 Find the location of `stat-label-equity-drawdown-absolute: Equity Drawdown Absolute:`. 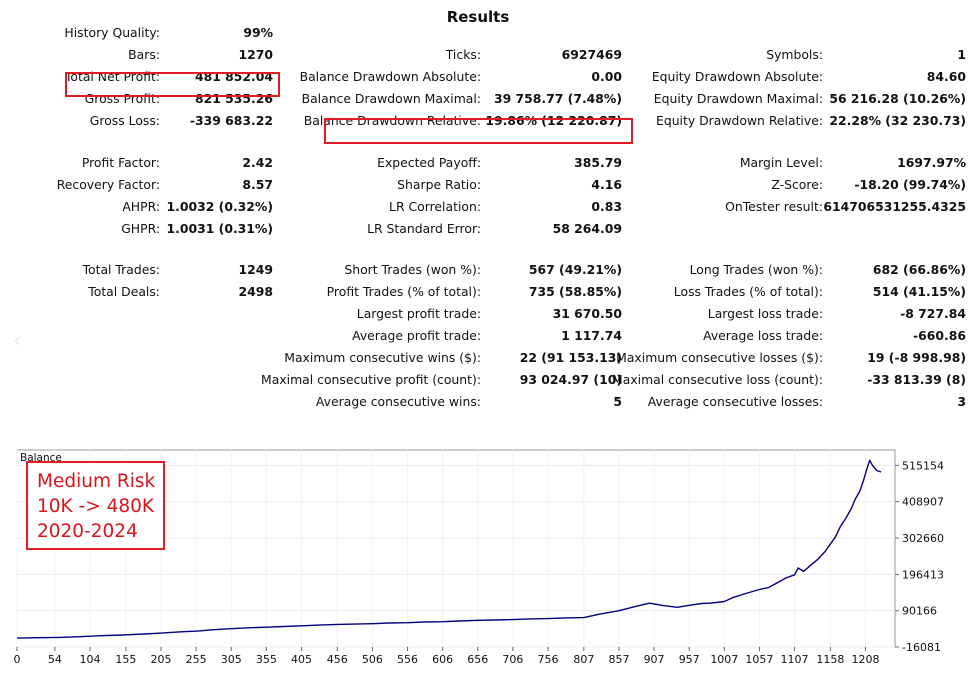

stat-label-equity-drawdown-absolute: Equity Drawdown Absolute: is located at coordinates (737, 76).